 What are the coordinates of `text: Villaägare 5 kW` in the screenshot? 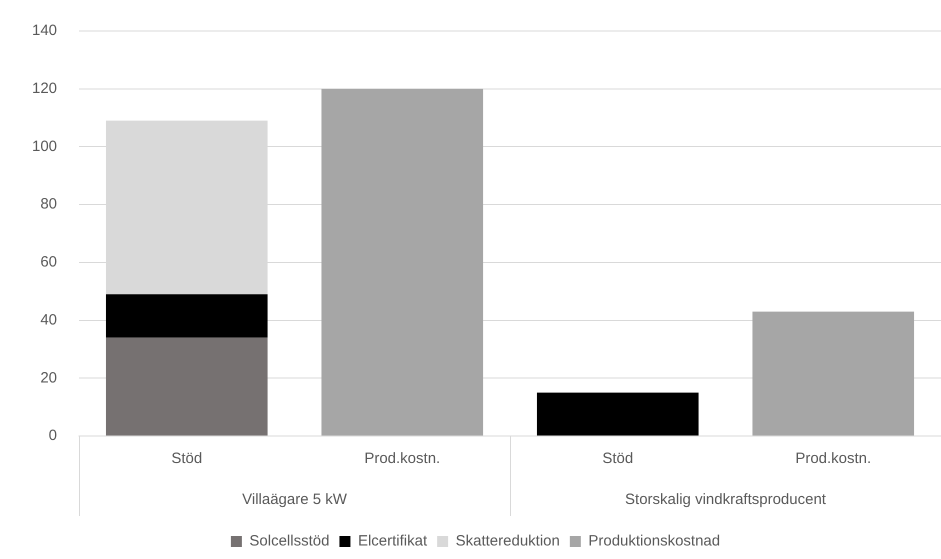 It's located at (295, 499).